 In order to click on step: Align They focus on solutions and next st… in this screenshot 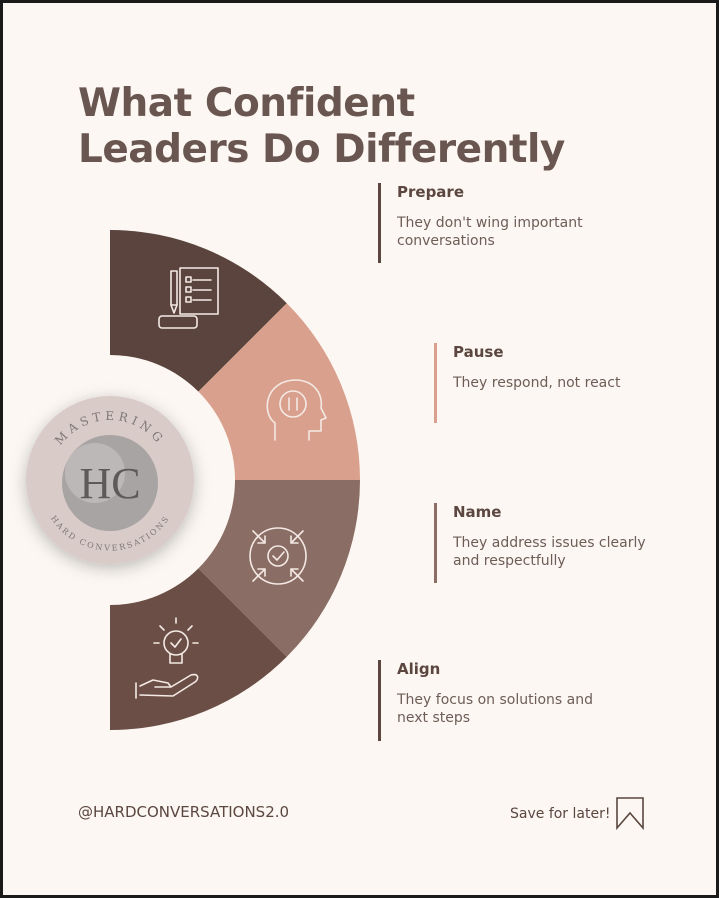, I will do `click(497, 700)`.